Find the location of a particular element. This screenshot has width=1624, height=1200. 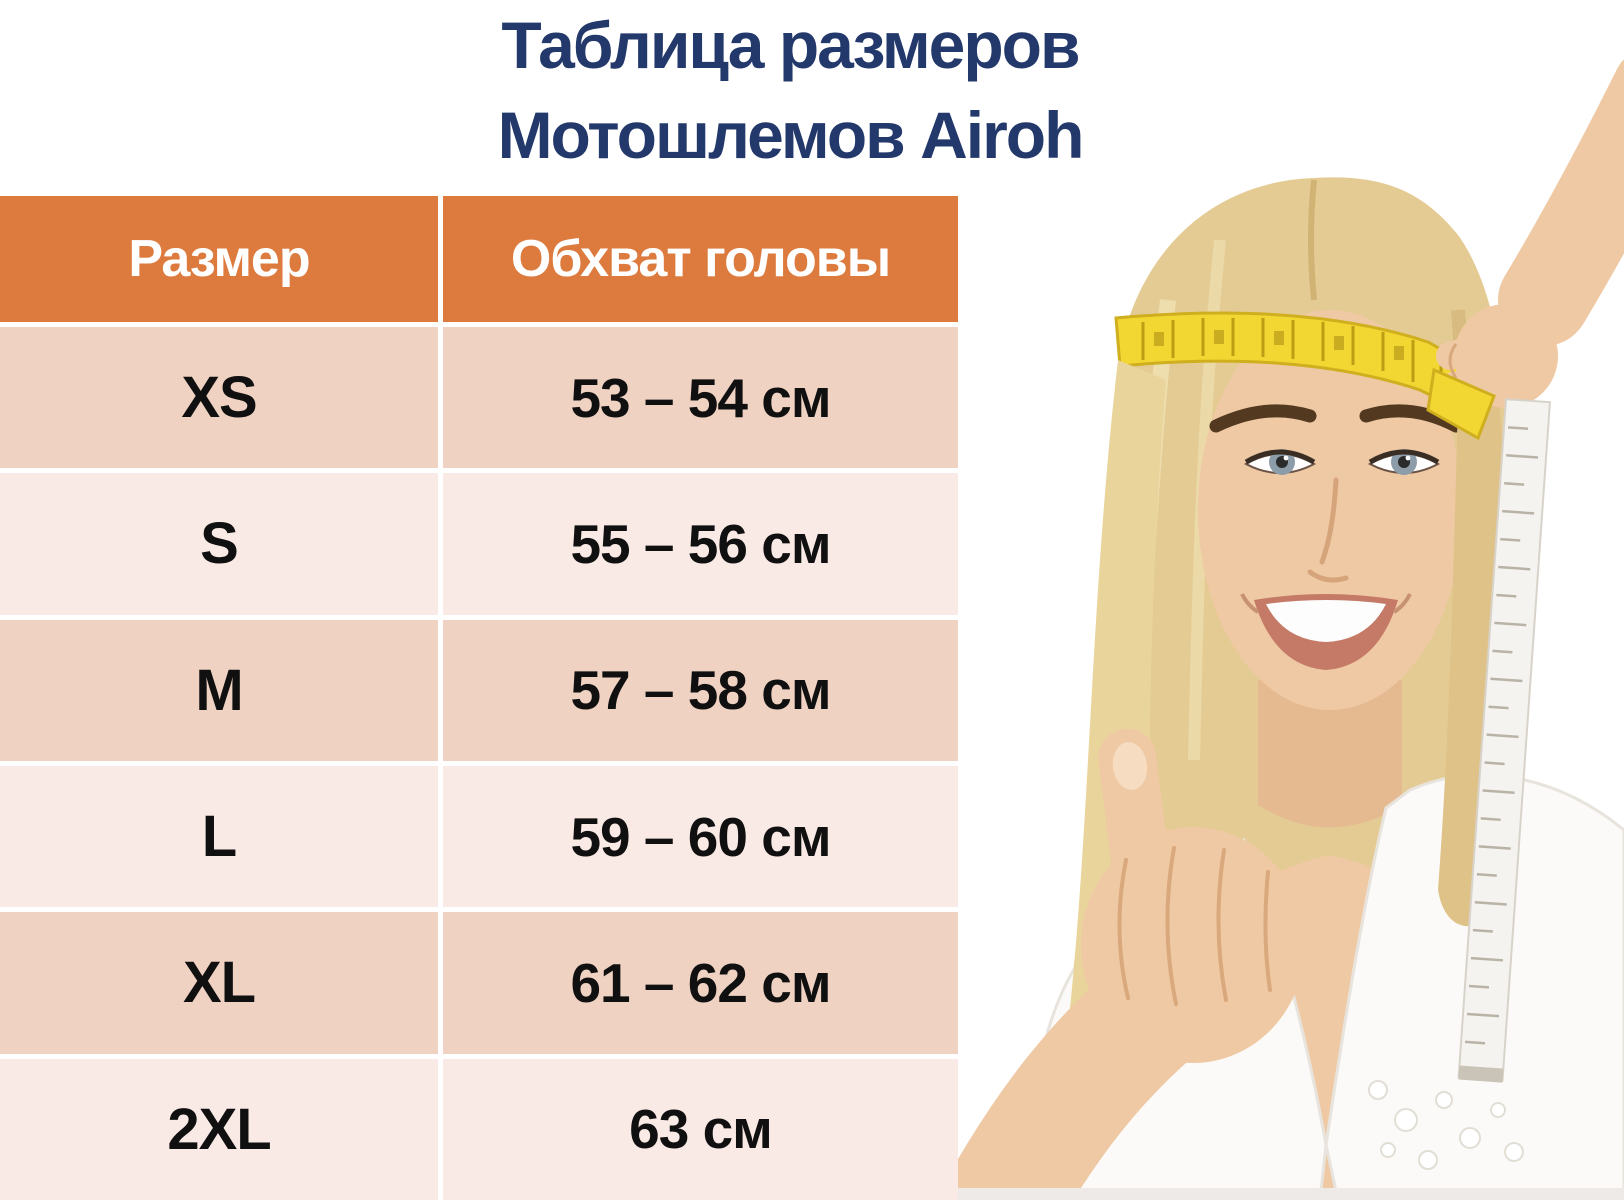

size-cell-xs: XS is located at coordinates (219, 398).